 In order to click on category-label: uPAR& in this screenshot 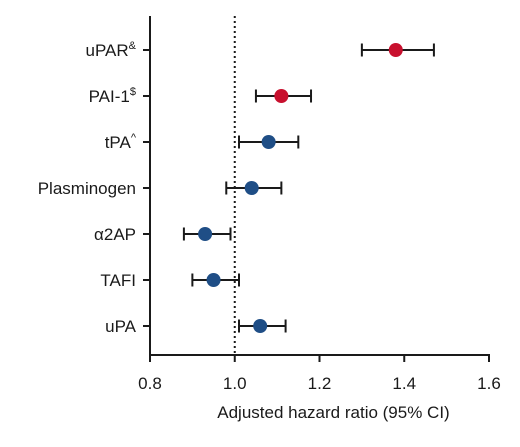, I will do `click(111, 50)`.